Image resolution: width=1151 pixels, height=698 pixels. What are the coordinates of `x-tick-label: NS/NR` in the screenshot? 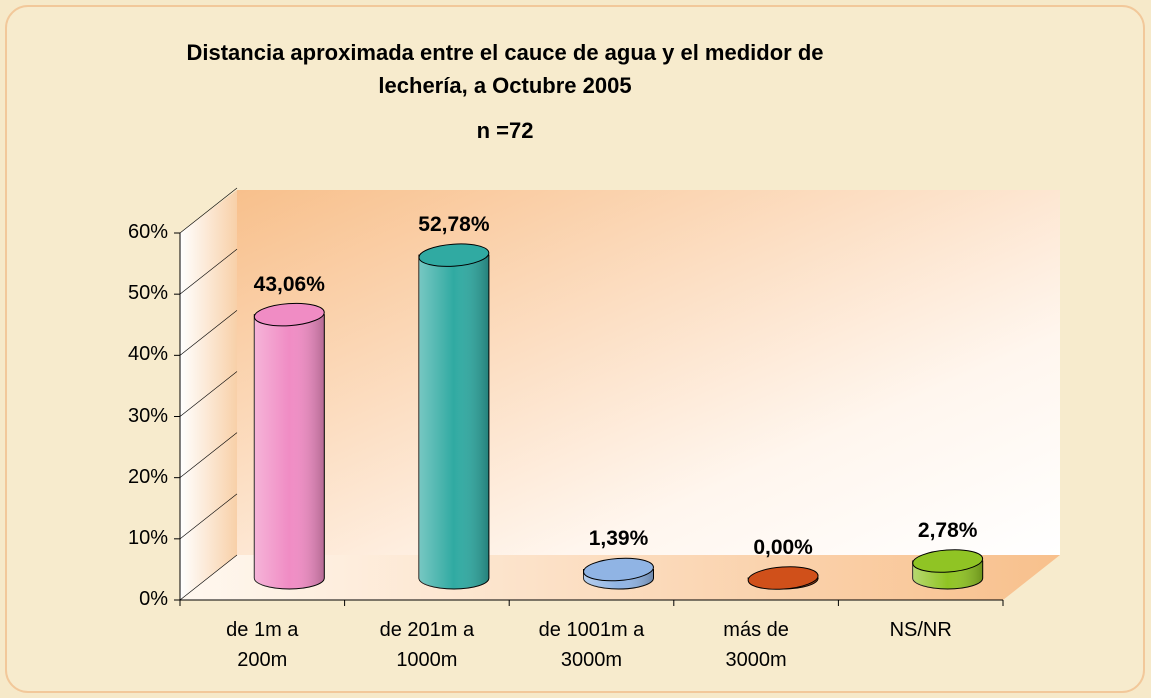 It's located at (920, 630).